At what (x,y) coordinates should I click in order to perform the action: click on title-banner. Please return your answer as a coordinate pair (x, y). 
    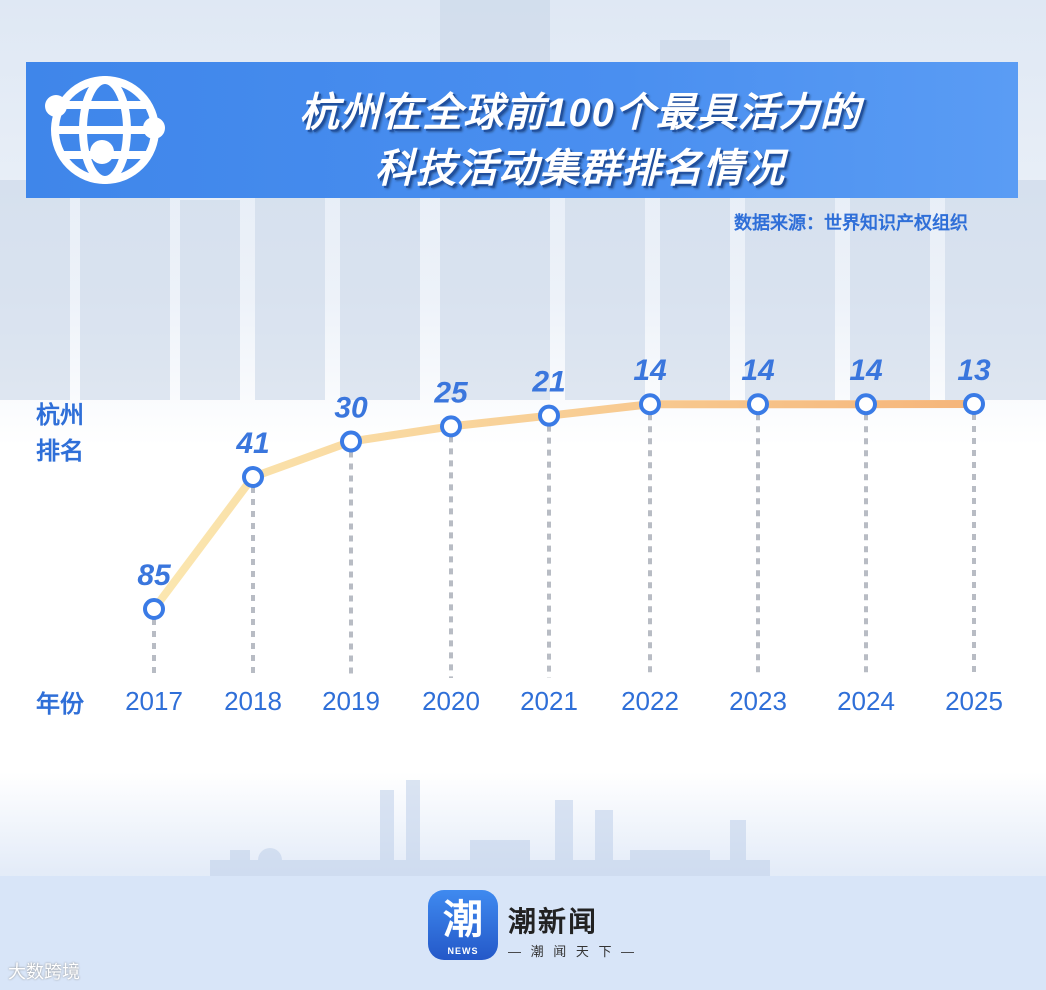
    Looking at the image, I should click on (522, 130).